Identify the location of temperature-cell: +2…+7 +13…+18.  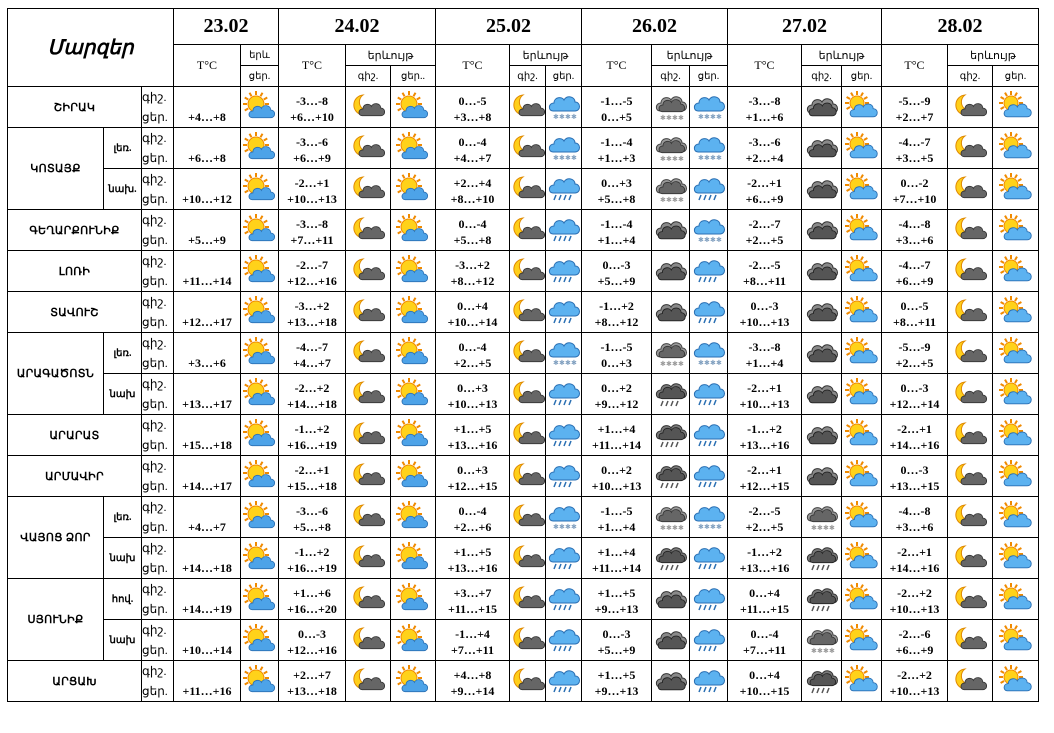
(312, 681).